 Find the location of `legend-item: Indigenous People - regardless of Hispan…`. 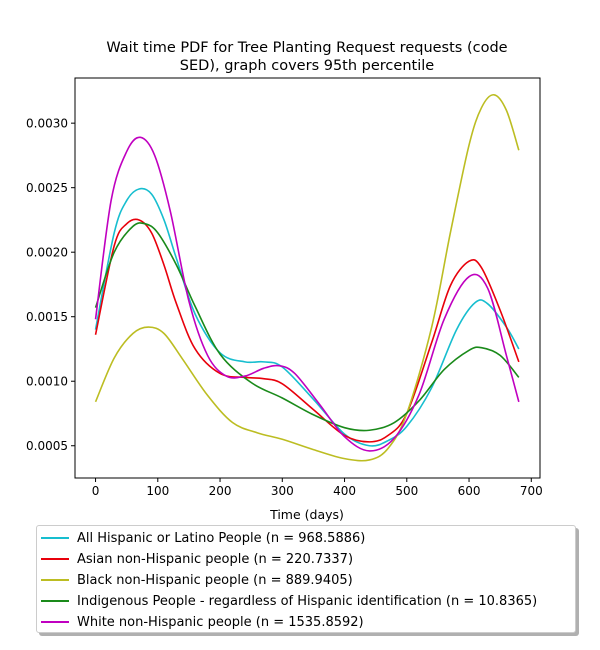

legend-item: Indigenous People - regardless of Hispan… is located at coordinates (289, 601).